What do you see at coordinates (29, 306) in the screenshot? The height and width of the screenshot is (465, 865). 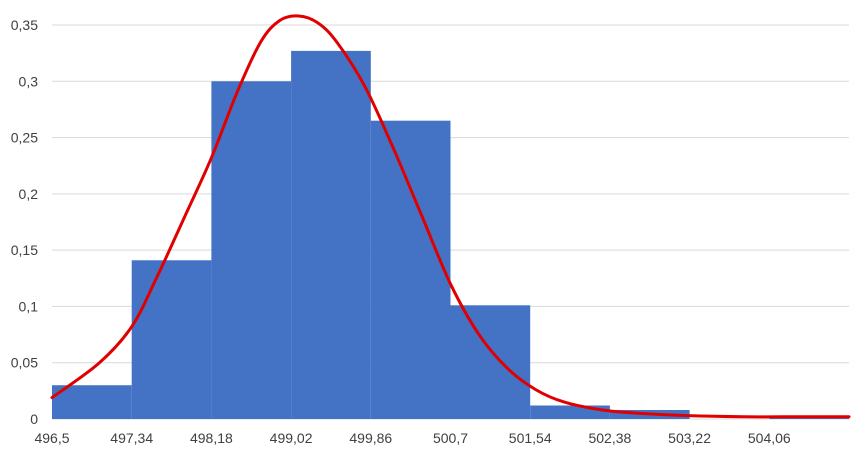 I see `y-tick-label: 0,1` at bounding box center [29, 306].